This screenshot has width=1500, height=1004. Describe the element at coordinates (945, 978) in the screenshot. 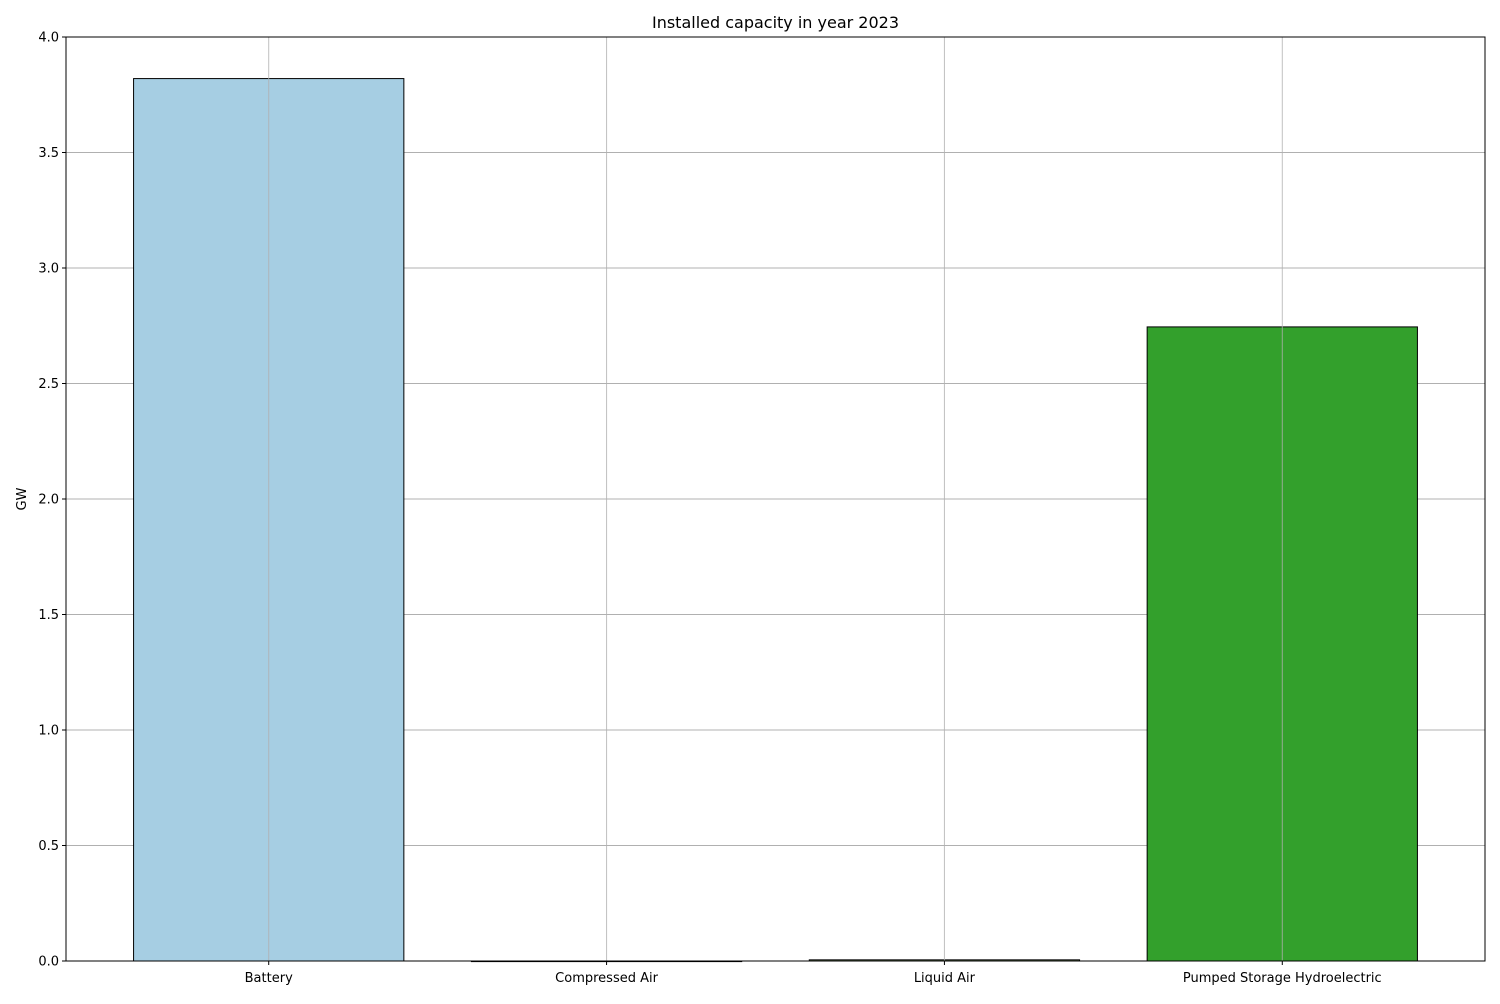

I see `x-tick-label: Liquid Air` at that location.